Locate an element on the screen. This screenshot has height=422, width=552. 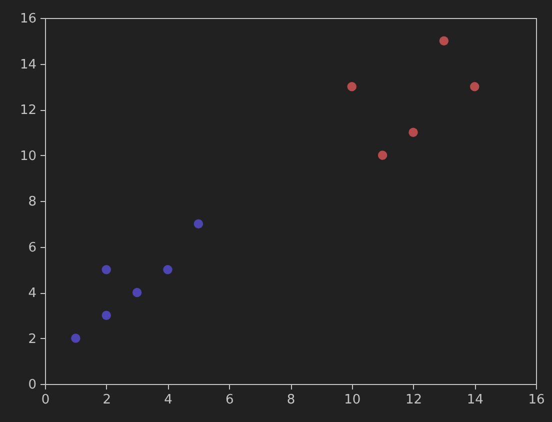
x-tick-label: 16 is located at coordinates (536, 400).